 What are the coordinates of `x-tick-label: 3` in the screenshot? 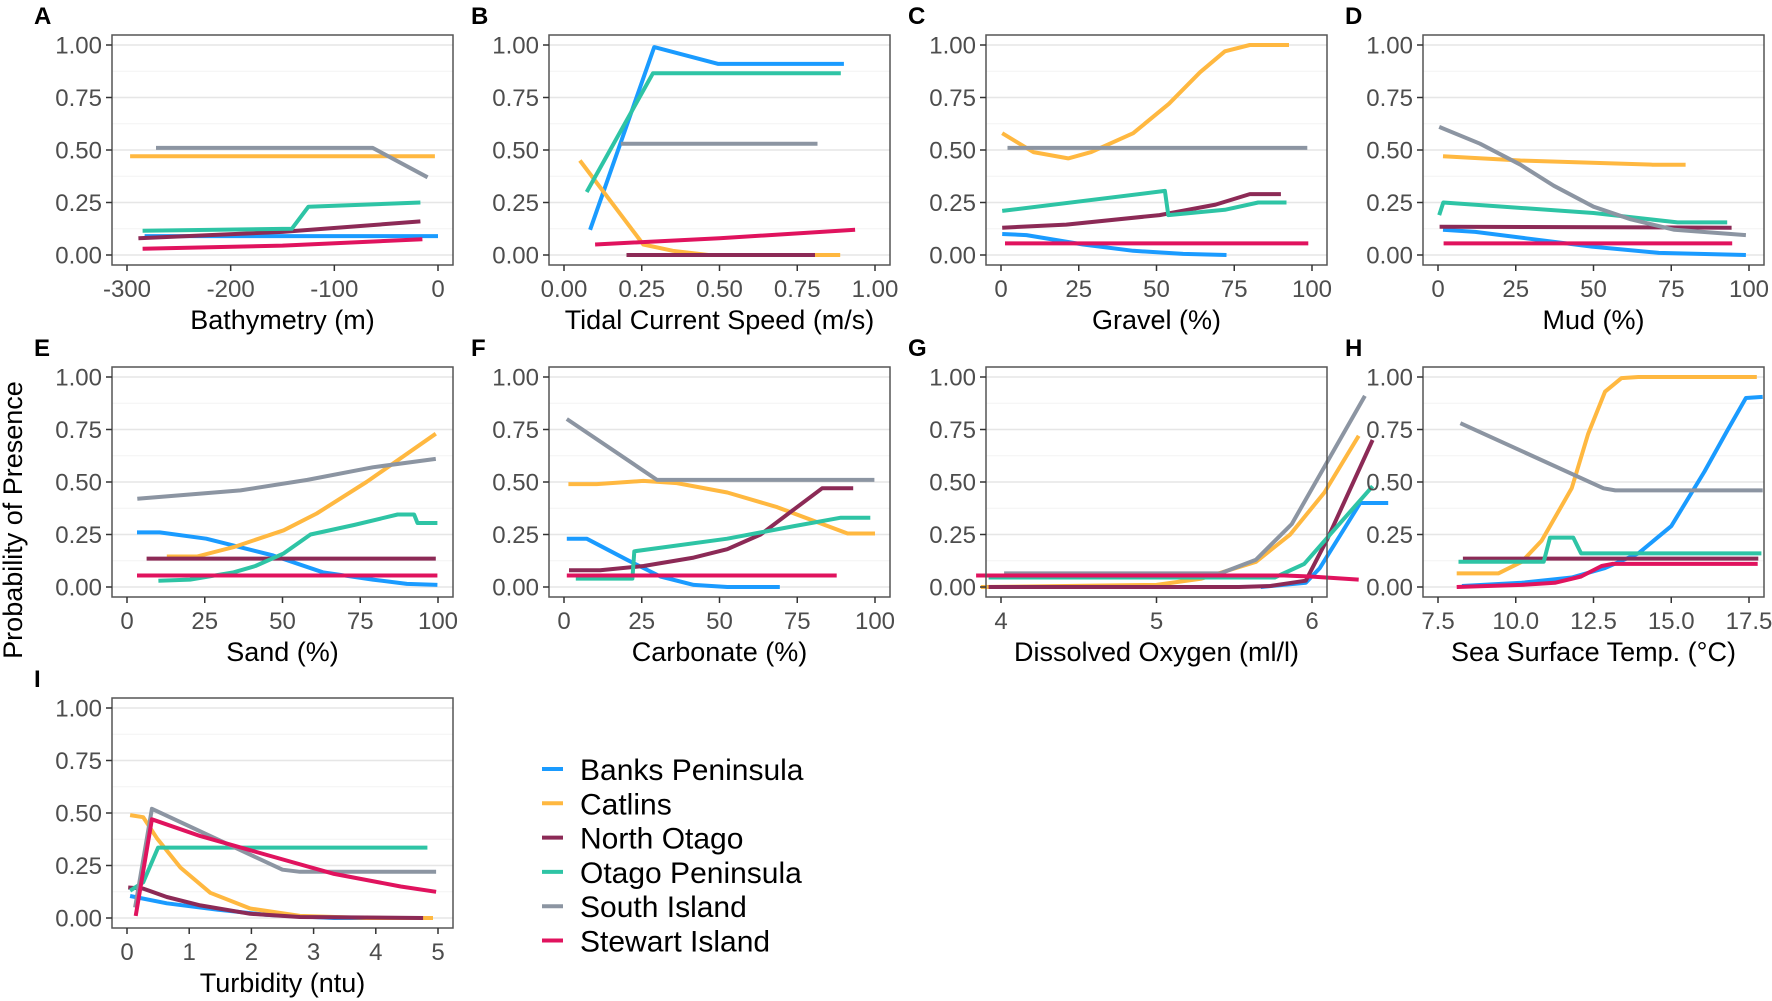 It's located at (313, 952).